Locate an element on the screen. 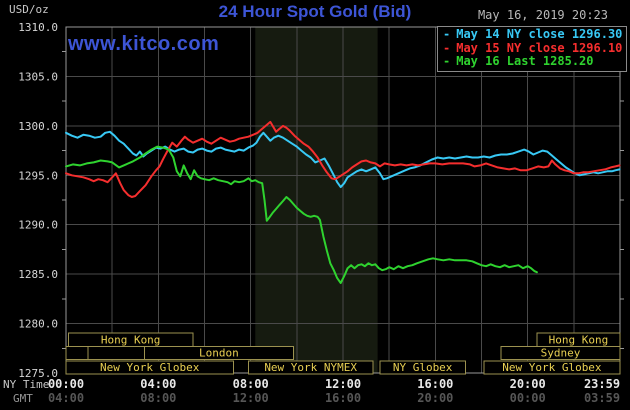  x-axis-tick-label-gmt: 20:00 is located at coordinates (435, 398).